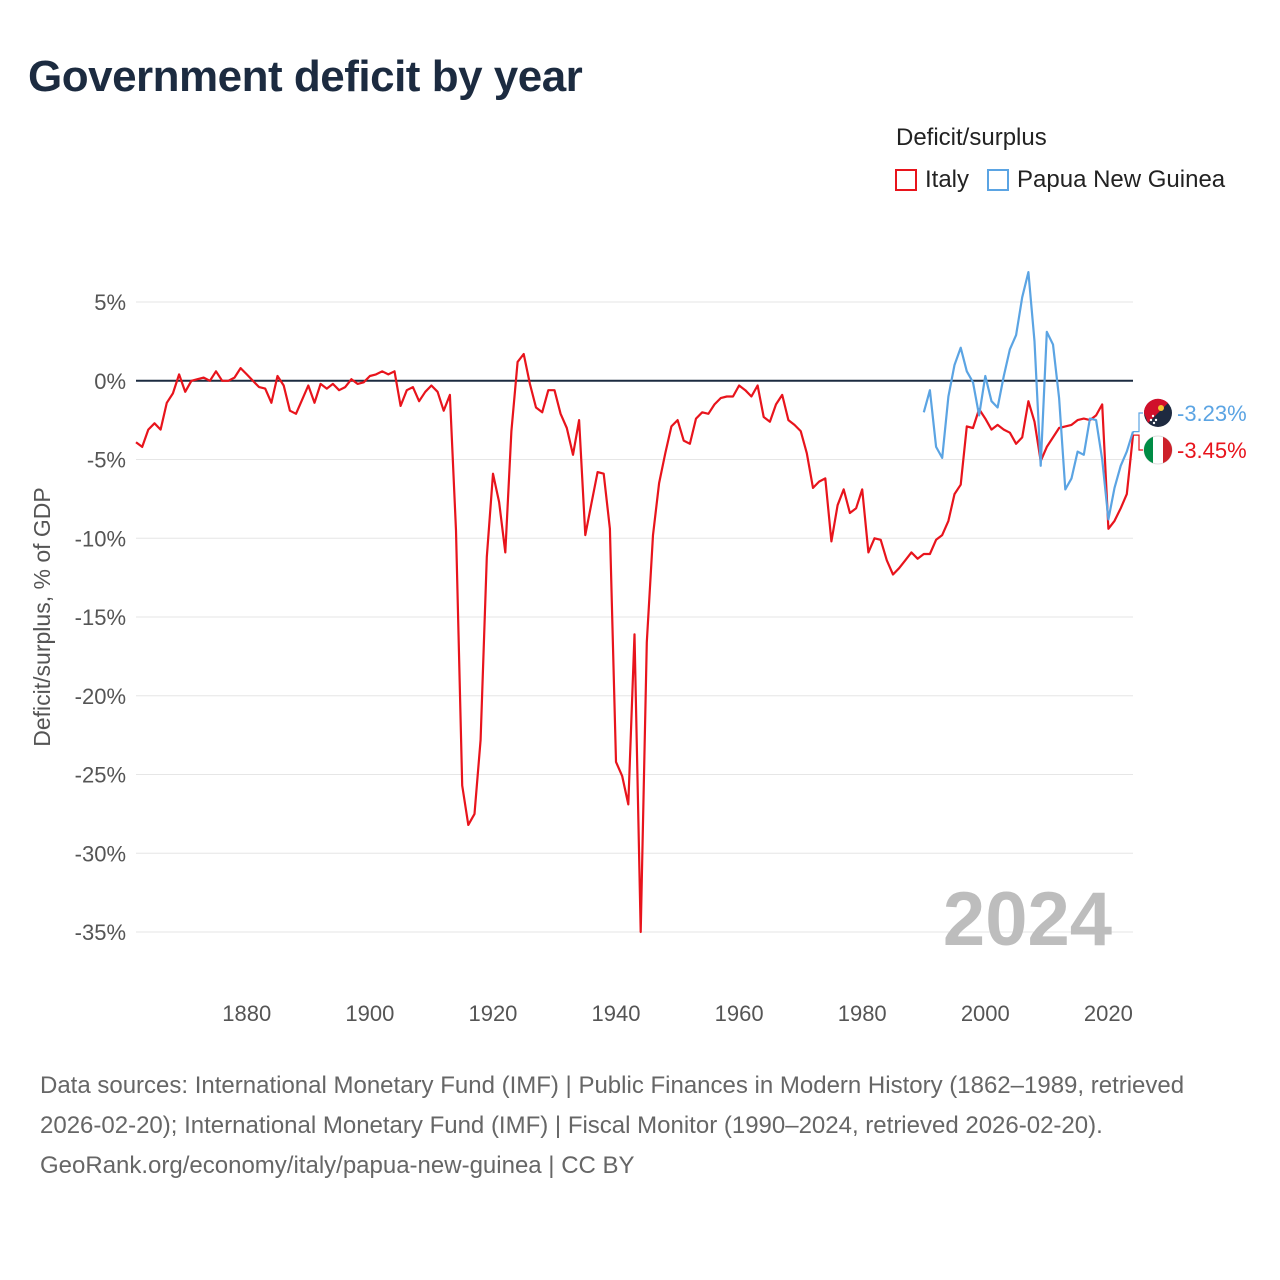 The height and width of the screenshot is (1280, 1280). What do you see at coordinates (1161, 408) in the screenshot?
I see `flag-bird` at bounding box center [1161, 408].